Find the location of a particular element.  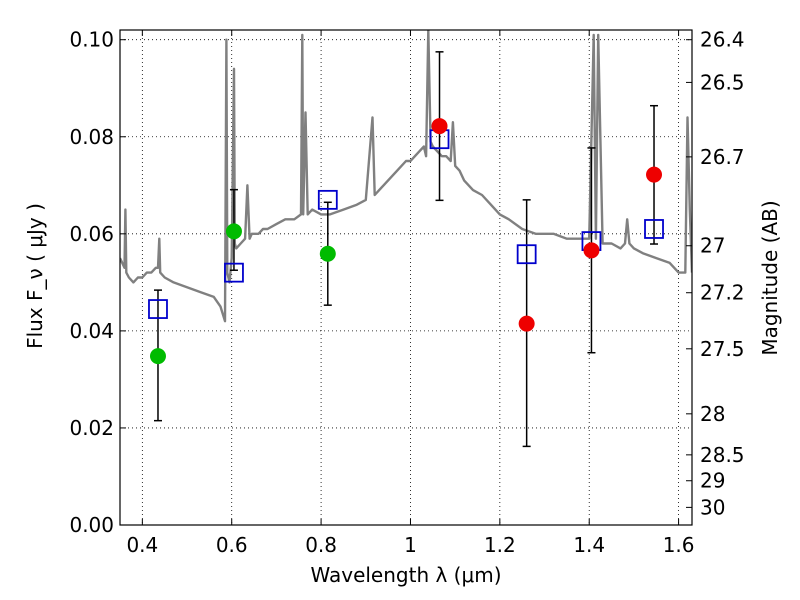

y-axis-label-right: Magnitude (AB) is located at coordinates (770, 277).